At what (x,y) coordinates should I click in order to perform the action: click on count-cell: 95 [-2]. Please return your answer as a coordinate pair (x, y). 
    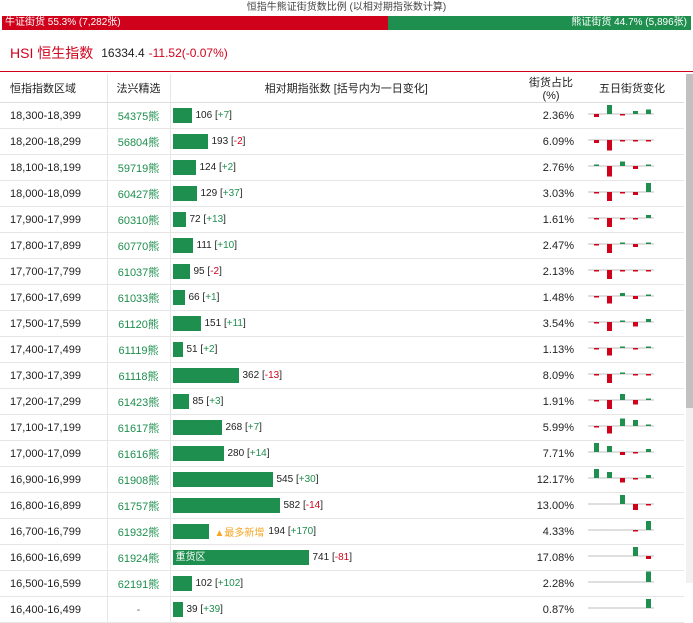
    Looking at the image, I should click on (346, 272).